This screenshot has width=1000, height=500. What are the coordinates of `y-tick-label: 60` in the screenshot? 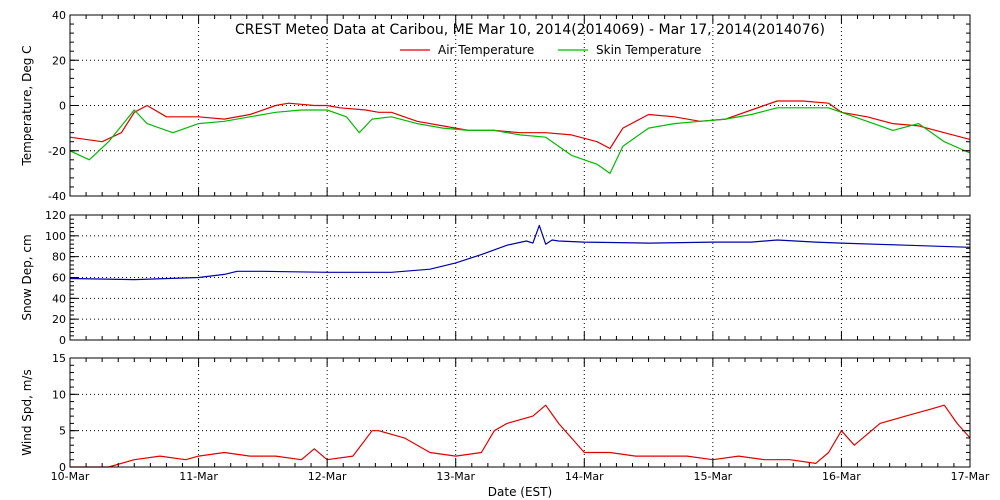 It's located at (59, 278).